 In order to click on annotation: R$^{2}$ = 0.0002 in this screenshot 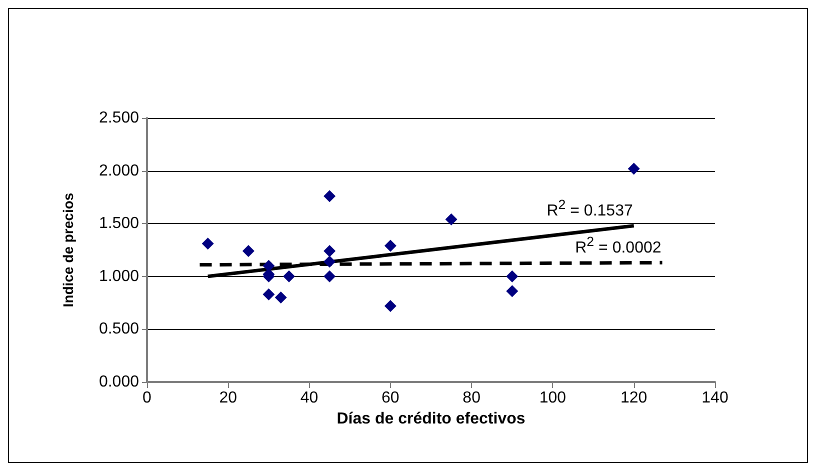, I will do `click(618, 245)`.